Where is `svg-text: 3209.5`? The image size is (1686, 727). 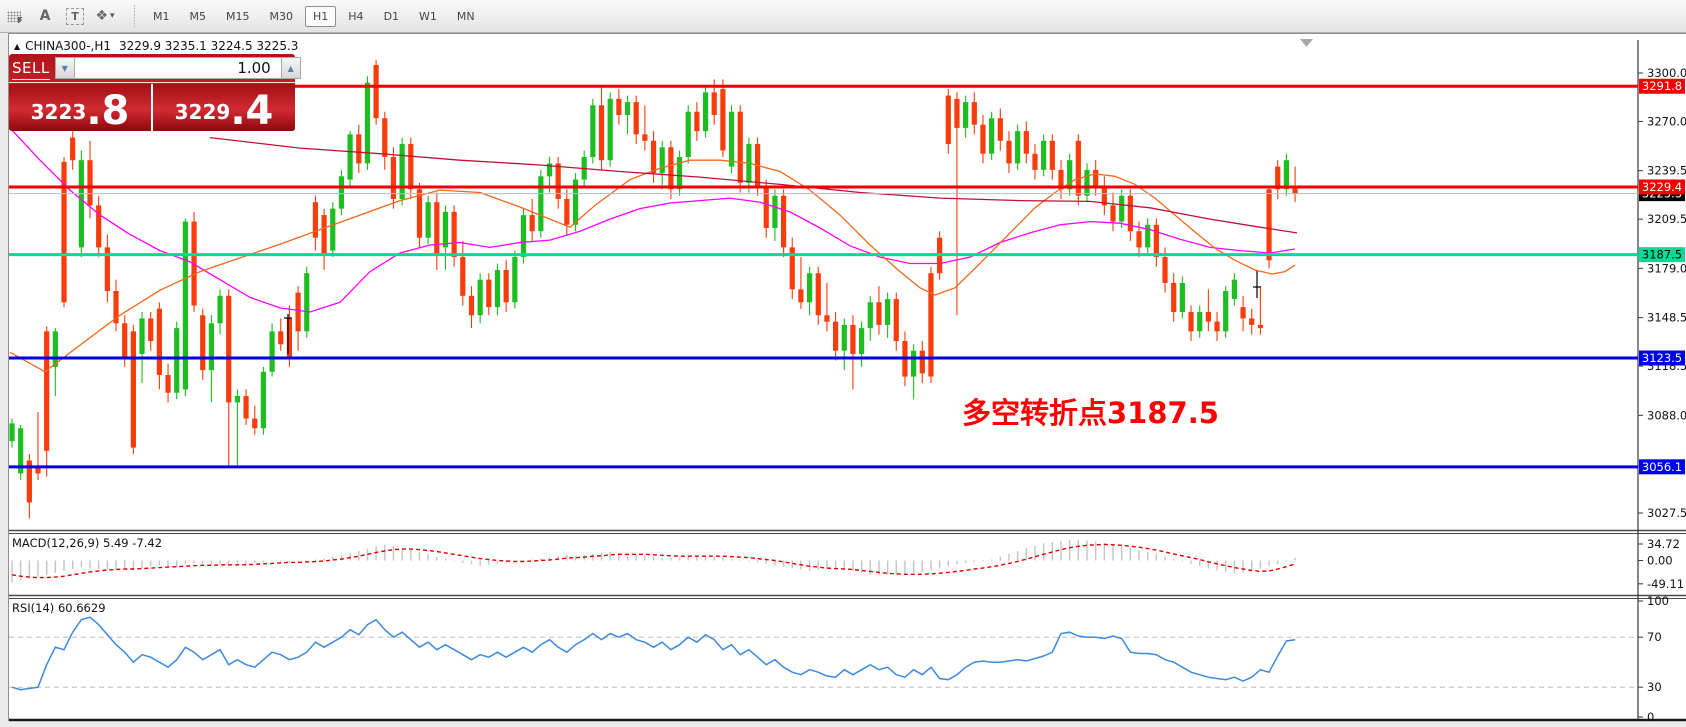
svg-text: 3209.5 is located at coordinates (1666, 219).